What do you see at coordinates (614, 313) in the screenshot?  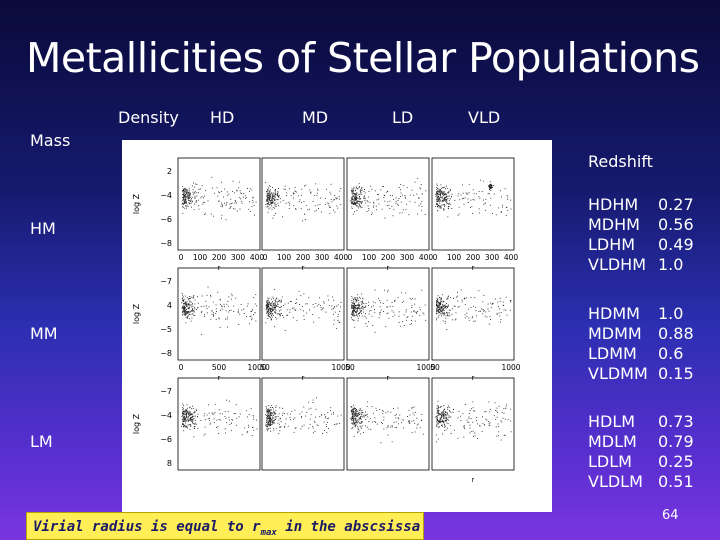 I see `redshift-name: HDMM` at bounding box center [614, 313].